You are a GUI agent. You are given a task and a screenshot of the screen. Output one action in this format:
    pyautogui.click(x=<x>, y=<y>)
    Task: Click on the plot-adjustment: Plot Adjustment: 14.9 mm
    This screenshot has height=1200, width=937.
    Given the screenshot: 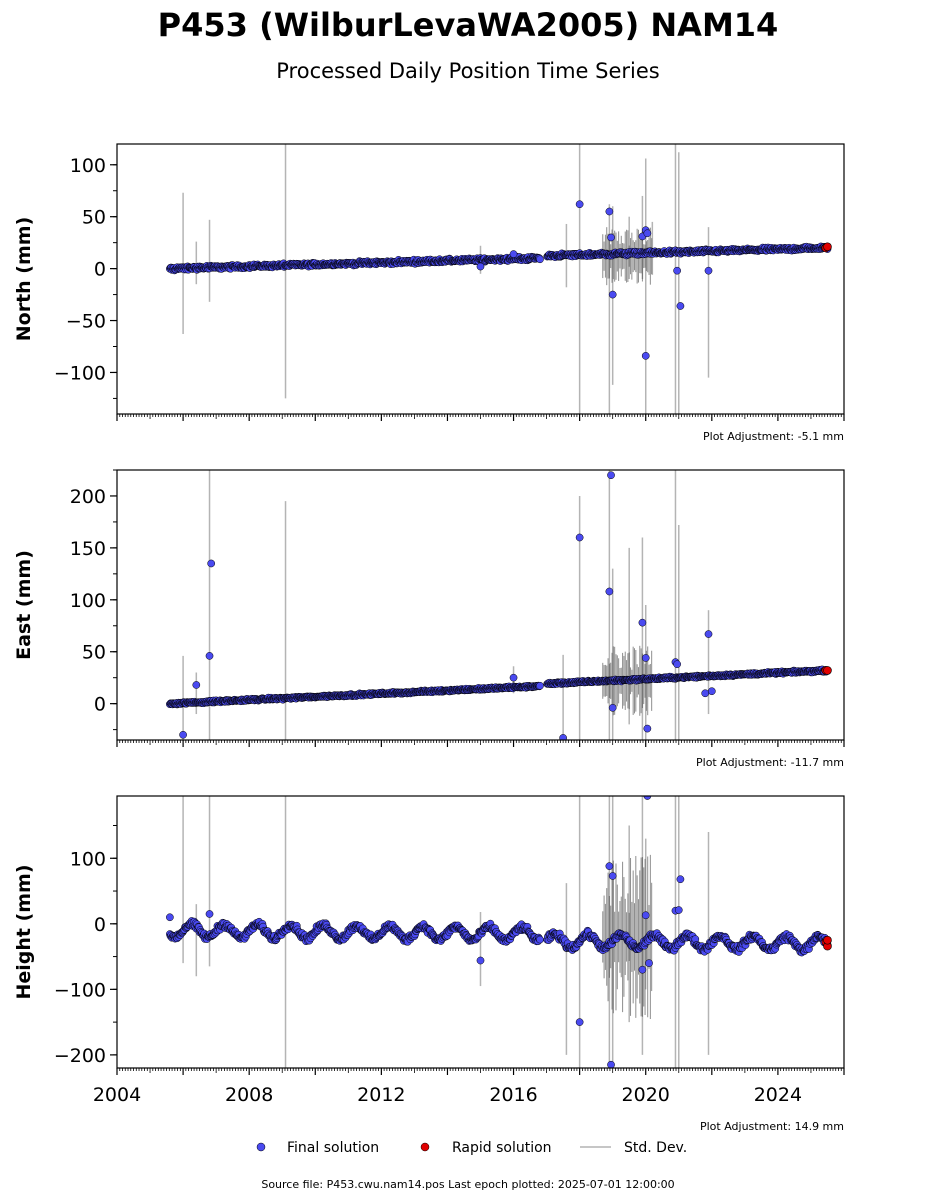 What is the action you would take?
    pyautogui.click(x=772, y=1126)
    